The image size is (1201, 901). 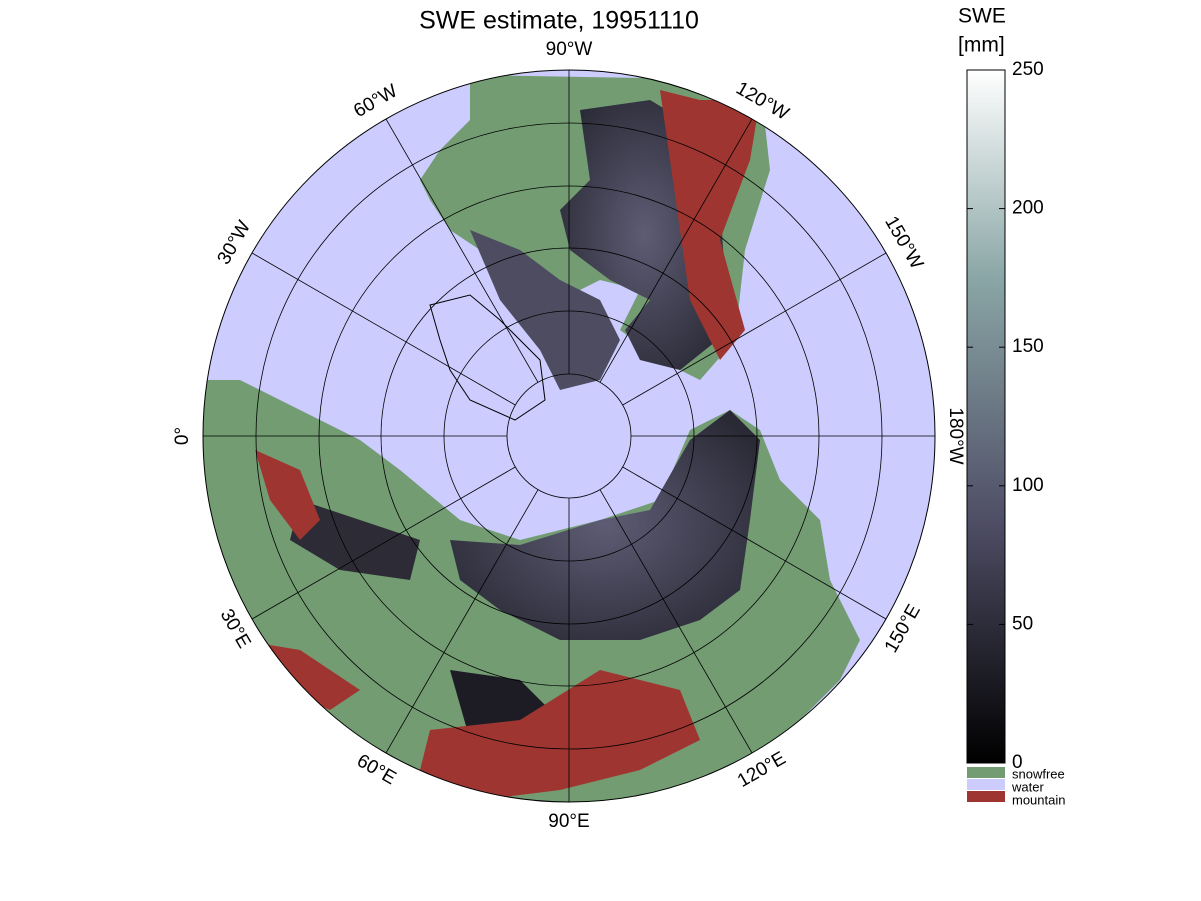 I want to click on arctic-islands, so click(x=545, y=310).